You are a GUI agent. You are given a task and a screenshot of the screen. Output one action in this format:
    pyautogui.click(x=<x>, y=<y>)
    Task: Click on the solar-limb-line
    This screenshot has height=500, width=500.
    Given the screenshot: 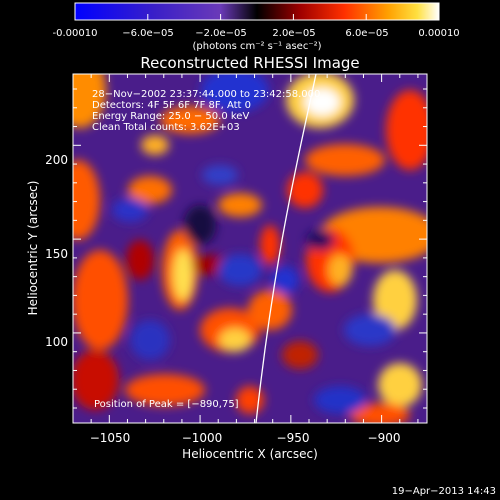 What is the action you would take?
    pyautogui.click(x=286, y=248)
    